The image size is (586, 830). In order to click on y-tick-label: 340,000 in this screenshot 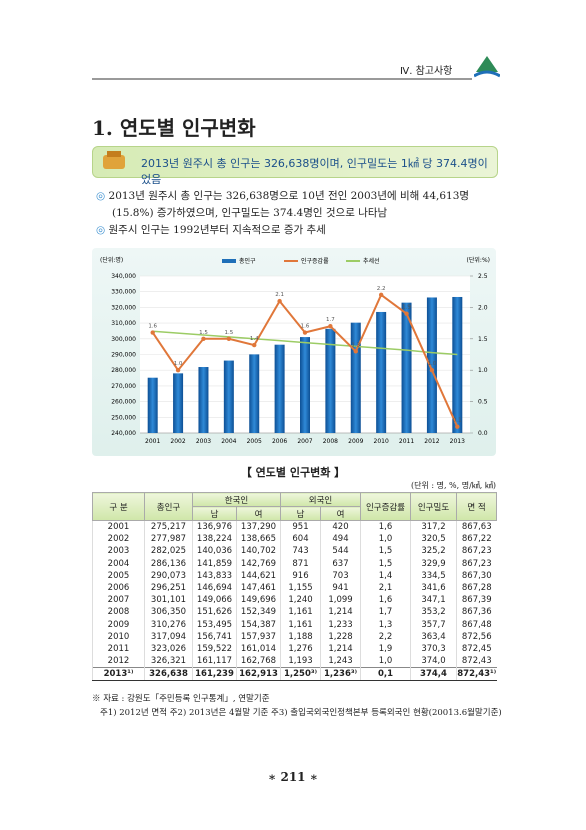, I will do `click(123, 276)`.